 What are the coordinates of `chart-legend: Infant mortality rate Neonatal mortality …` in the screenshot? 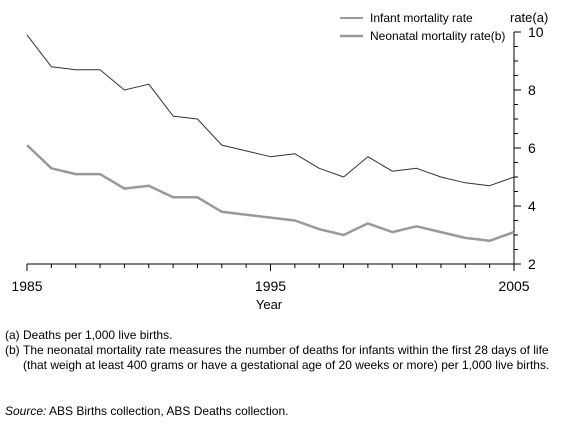 It's located at (422, 27).